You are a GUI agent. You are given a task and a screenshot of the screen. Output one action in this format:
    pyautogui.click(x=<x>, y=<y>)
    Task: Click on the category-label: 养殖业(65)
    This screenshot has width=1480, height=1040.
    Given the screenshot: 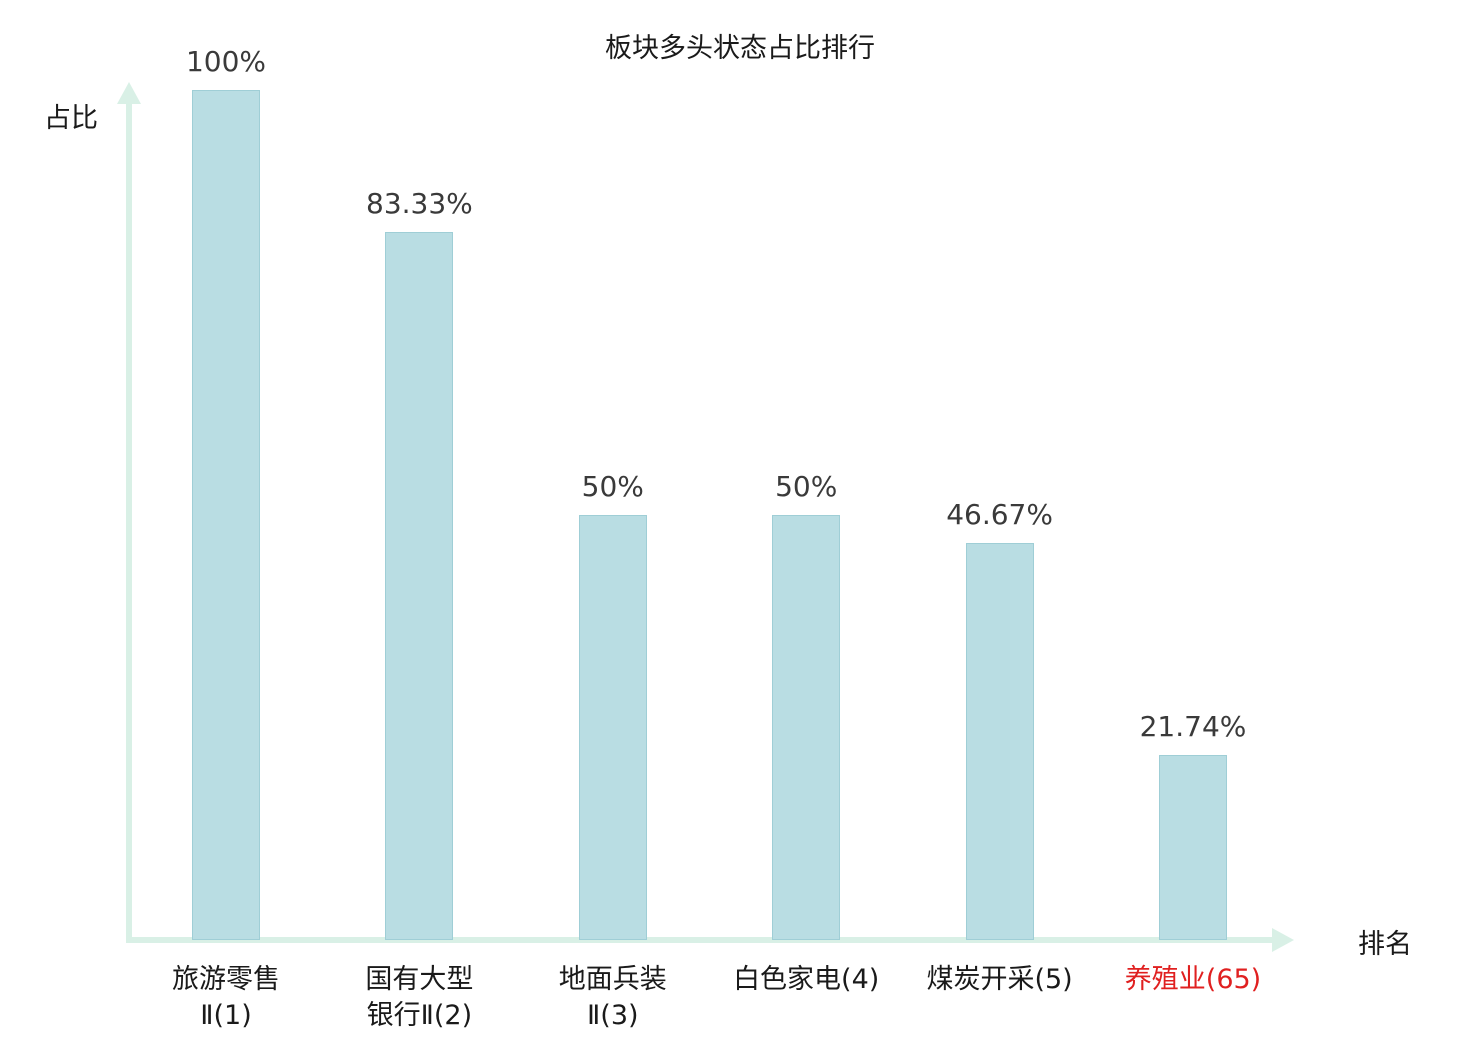 What is the action you would take?
    pyautogui.click(x=1193, y=979)
    